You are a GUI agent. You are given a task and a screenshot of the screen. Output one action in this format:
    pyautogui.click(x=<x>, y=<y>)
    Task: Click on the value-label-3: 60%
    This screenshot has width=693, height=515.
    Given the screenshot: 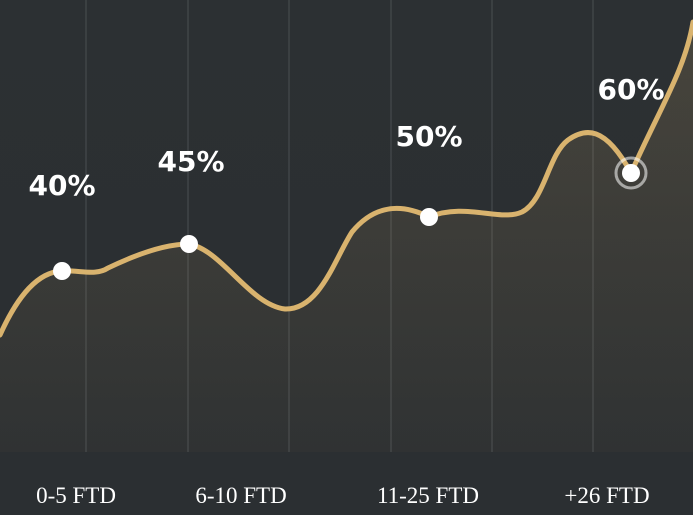 What is the action you would take?
    pyautogui.click(x=630, y=89)
    